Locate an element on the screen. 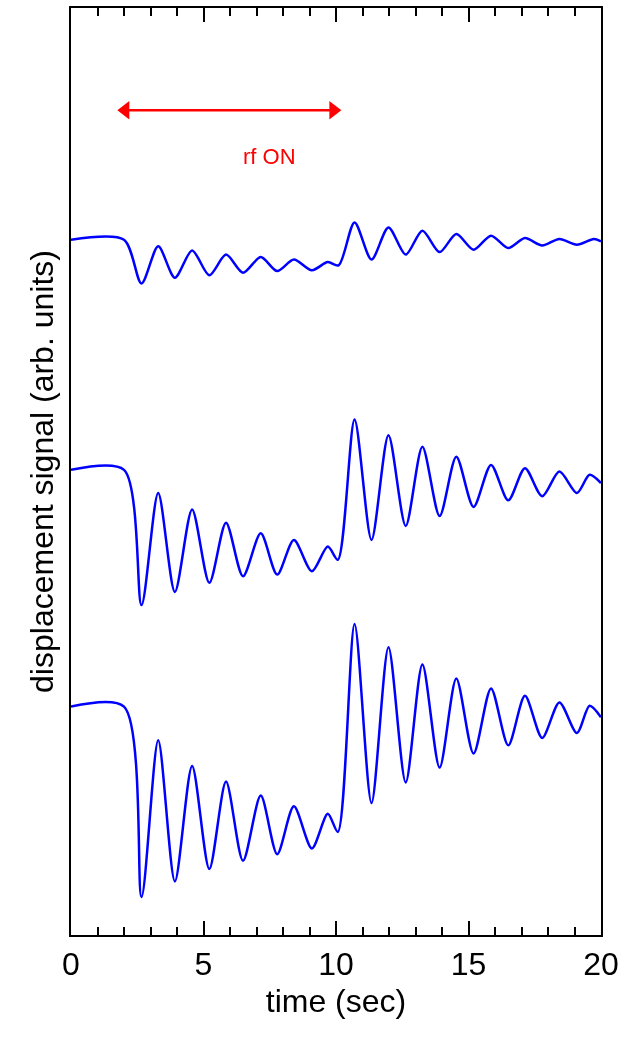 The width and height of the screenshot is (628, 1045). x-tick-label: 0 is located at coordinates (71, 964).